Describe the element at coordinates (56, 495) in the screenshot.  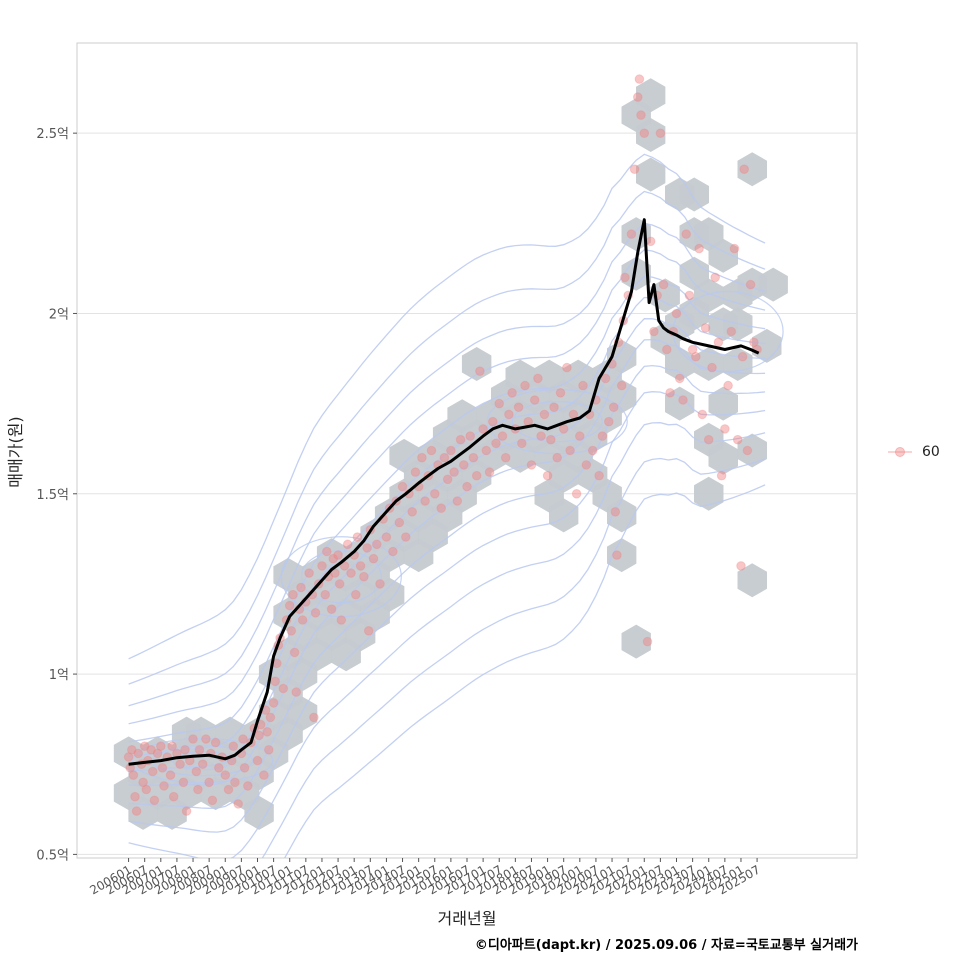
I see `y-axis: 0.5억 1억 1.5억 2억 2.5억` at that location.